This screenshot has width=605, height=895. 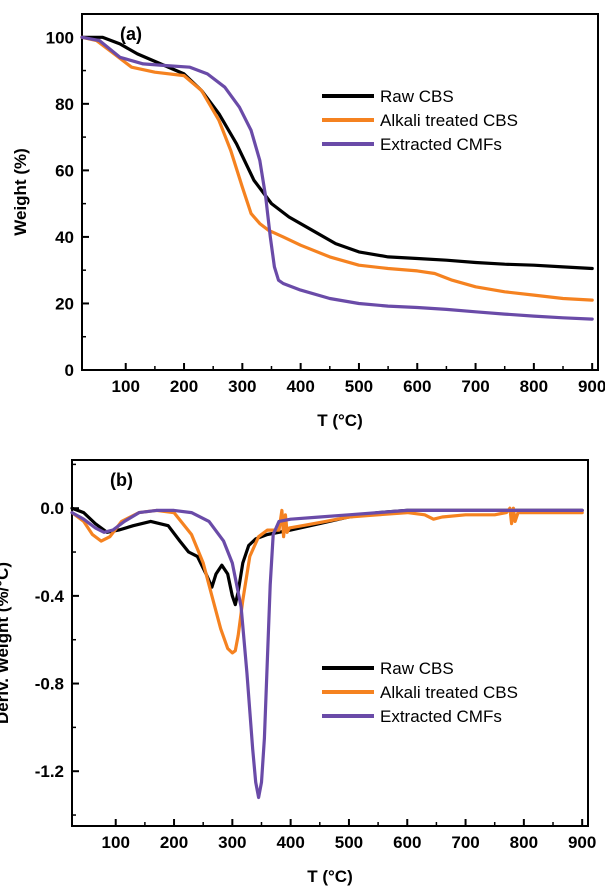 What do you see at coordinates (49, 771) in the screenshot?
I see `y-tick-label: -1.2` at bounding box center [49, 771].